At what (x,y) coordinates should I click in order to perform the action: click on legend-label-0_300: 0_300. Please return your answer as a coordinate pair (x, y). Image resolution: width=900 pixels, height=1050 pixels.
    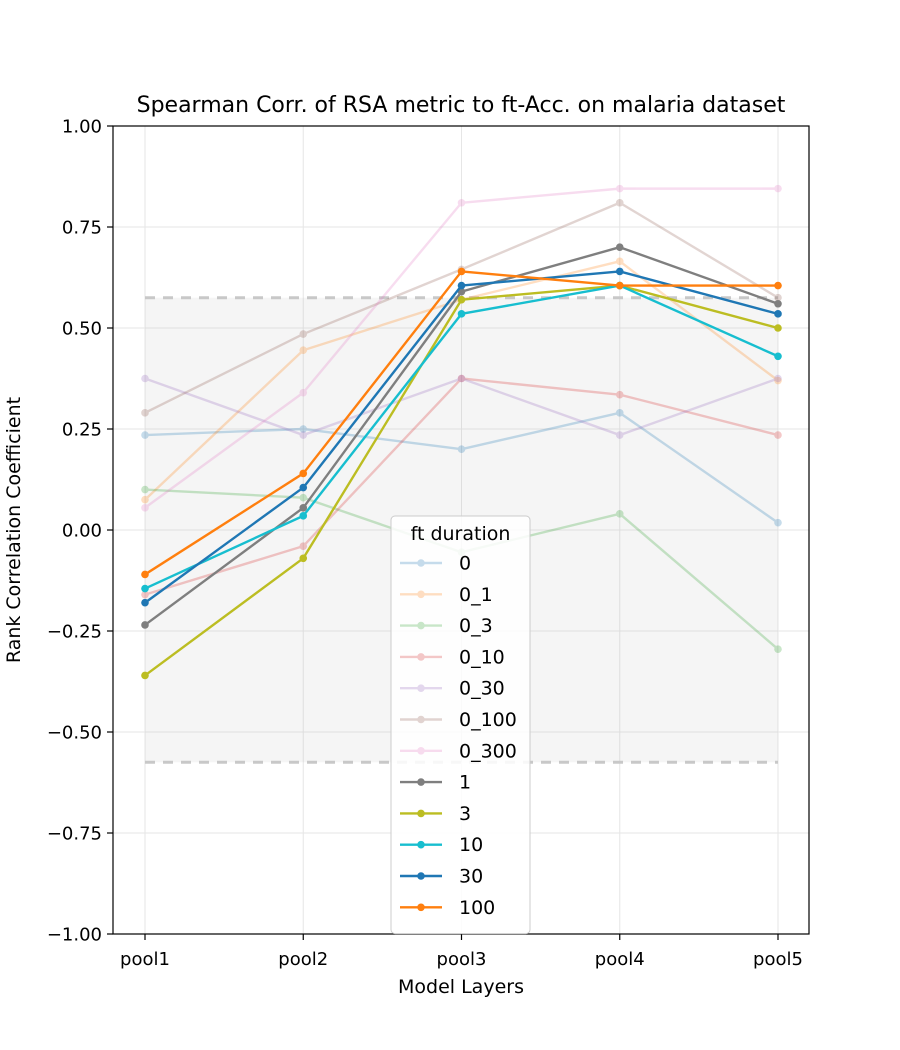
    Looking at the image, I should click on (488, 751).